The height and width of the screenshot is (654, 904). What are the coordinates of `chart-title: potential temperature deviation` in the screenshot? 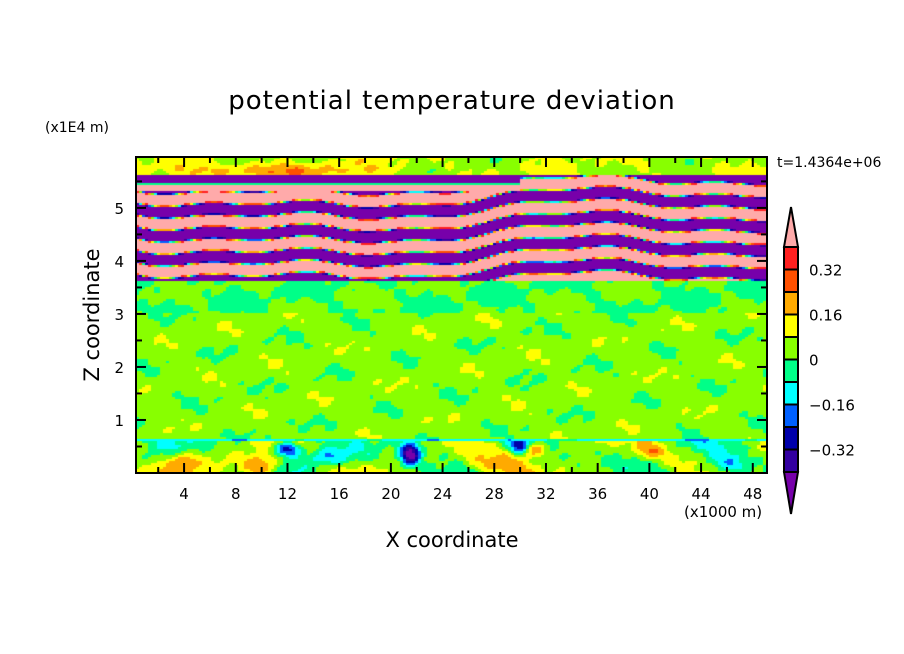 It's located at (452, 101).